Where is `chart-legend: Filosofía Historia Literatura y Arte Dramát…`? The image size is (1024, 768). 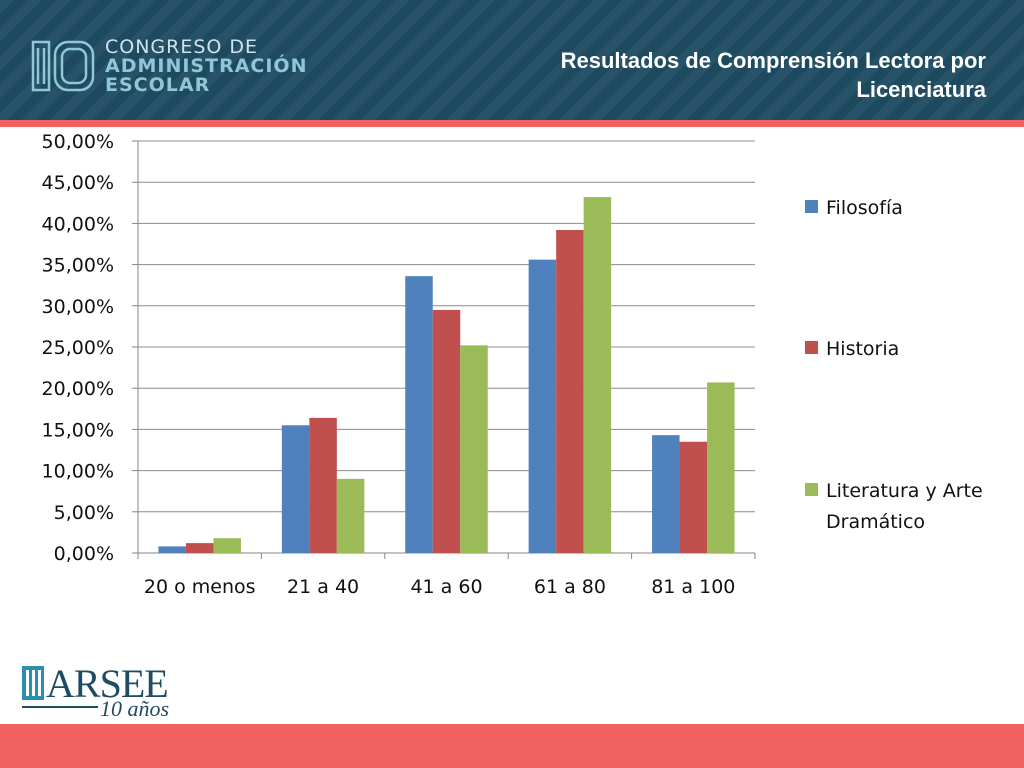 chart-legend: Filosofía Historia Literatura y Arte Dramát… is located at coordinates (894, 365).